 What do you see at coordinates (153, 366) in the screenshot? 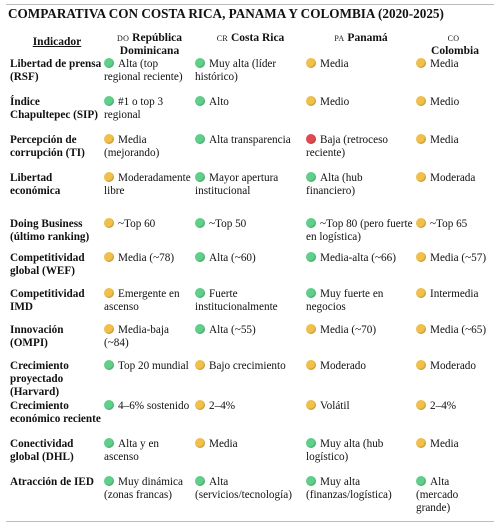
I see `rating-text: Top 20 mundial` at bounding box center [153, 366].